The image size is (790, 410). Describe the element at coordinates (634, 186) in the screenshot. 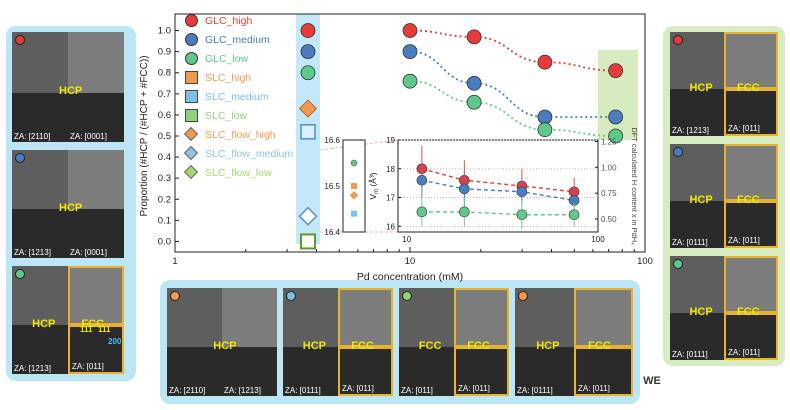

I see `inset-y2-label: DFT calculated H content x in PdHₓ` at that location.